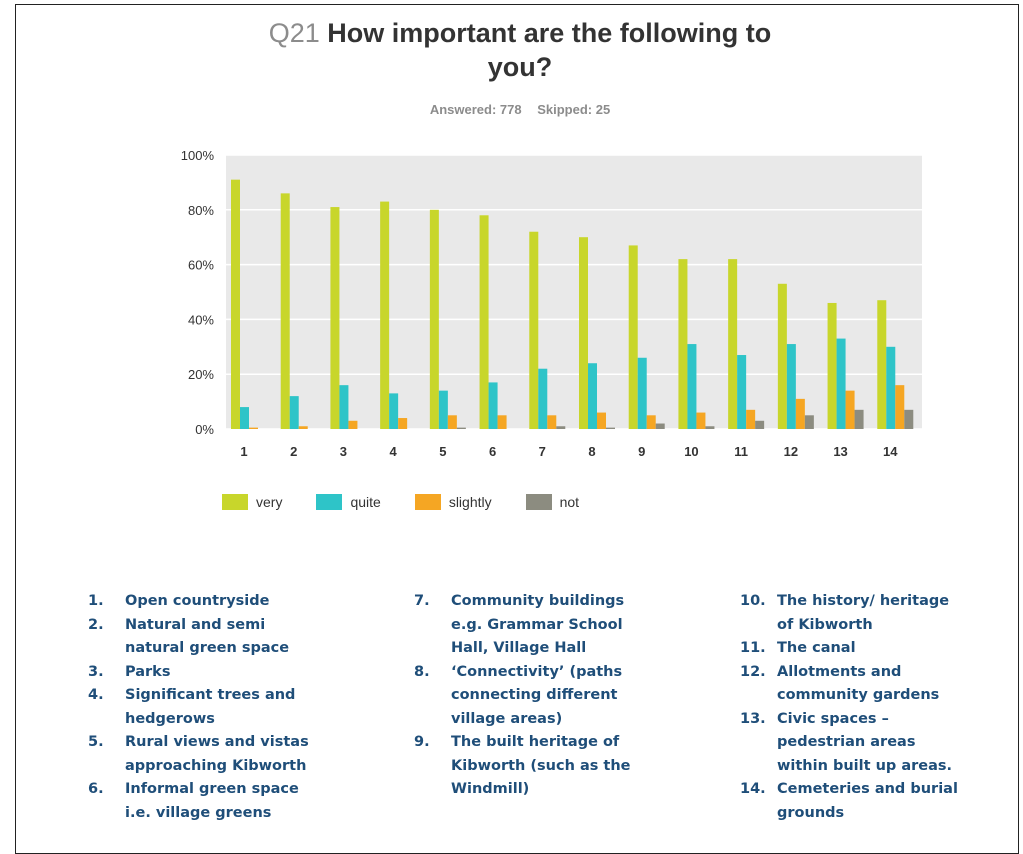 This screenshot has height=854, width=1023. I want to click on legend-item: quite, so click(348, 502).